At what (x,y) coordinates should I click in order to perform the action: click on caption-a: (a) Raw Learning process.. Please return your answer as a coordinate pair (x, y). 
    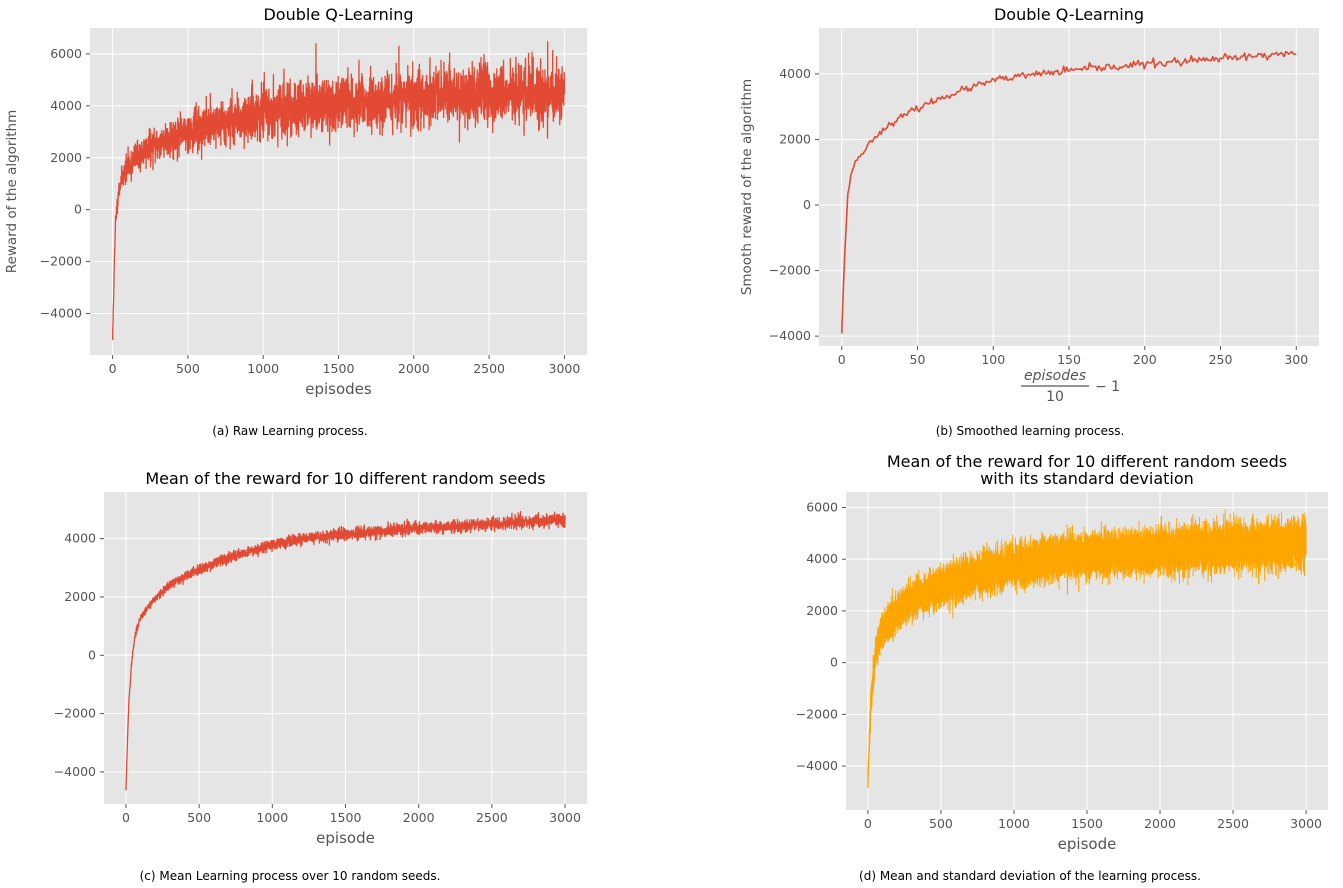
    Looking at the image, I should click on (290, 431).